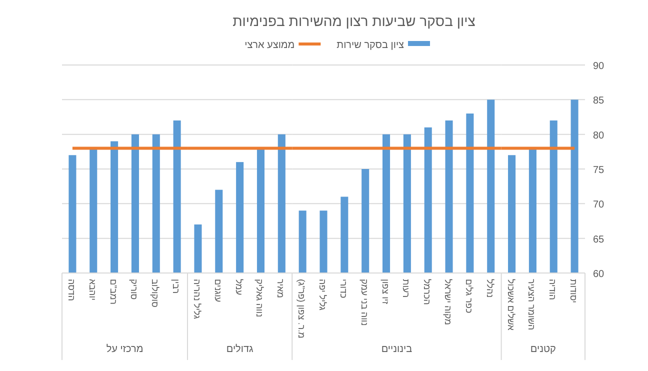 The height and width of the screenshot is (371, 648). What do you see at coordinates (343, 288) in the screenshot?
I see `x-tick-label: כדורי` at bounding box center [343, 288].